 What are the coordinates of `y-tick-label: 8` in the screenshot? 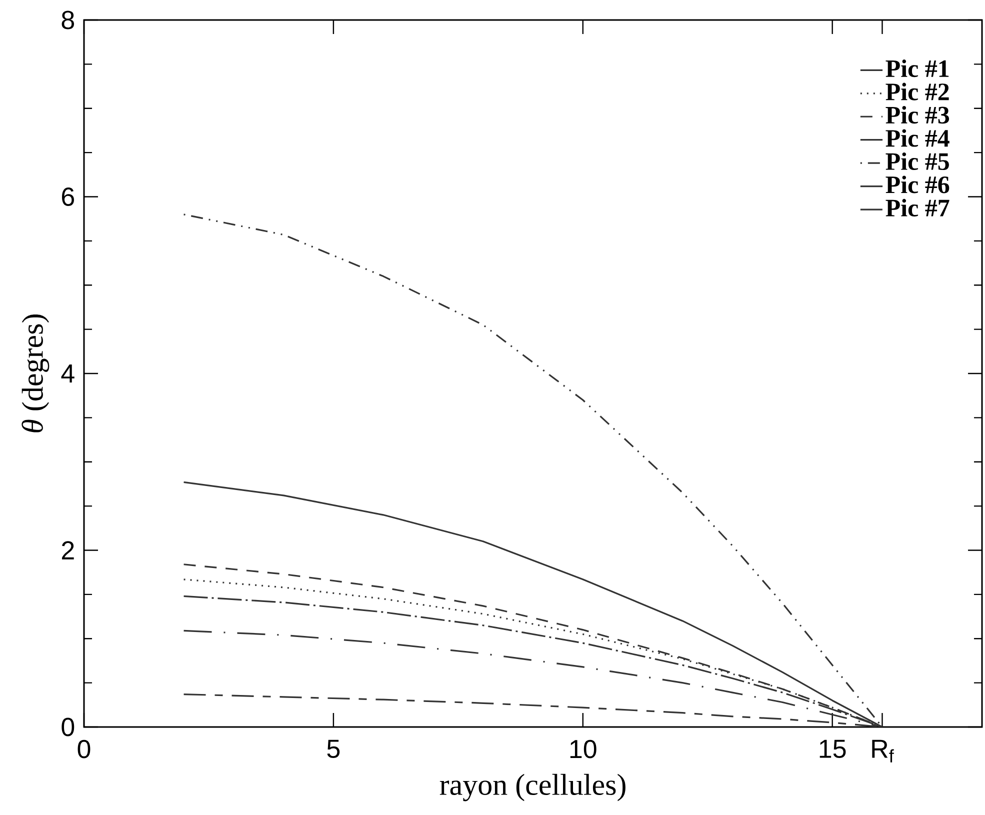 It's located at (68, 20).